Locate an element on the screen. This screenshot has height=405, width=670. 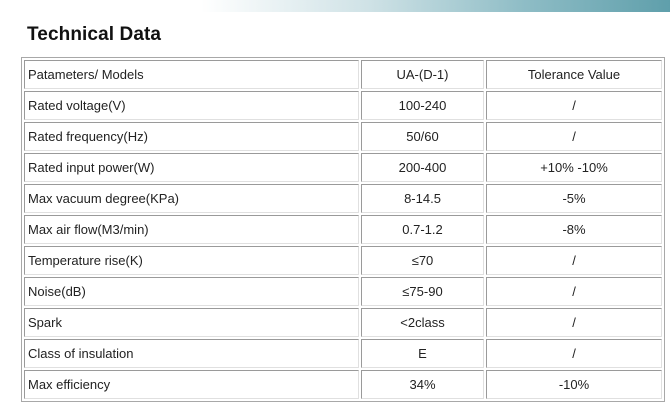
table-row: Max air flow(M3/min) 0.7-1.2 -8% is located at coordinates (343, 229).